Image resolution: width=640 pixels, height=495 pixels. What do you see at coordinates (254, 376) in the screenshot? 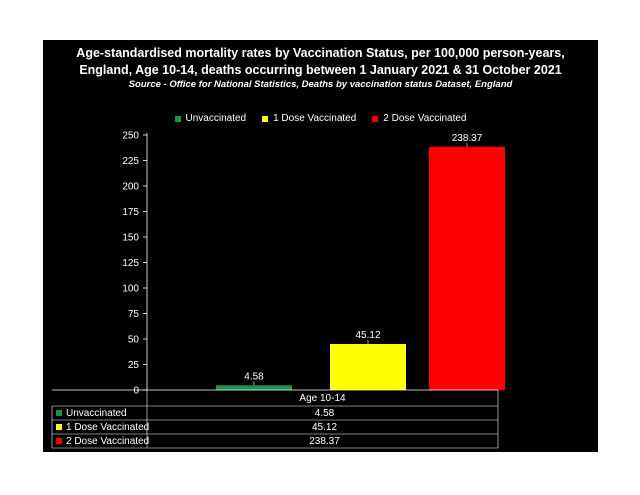
I see `data-label: 4.58` at bounding box center [254, 376].